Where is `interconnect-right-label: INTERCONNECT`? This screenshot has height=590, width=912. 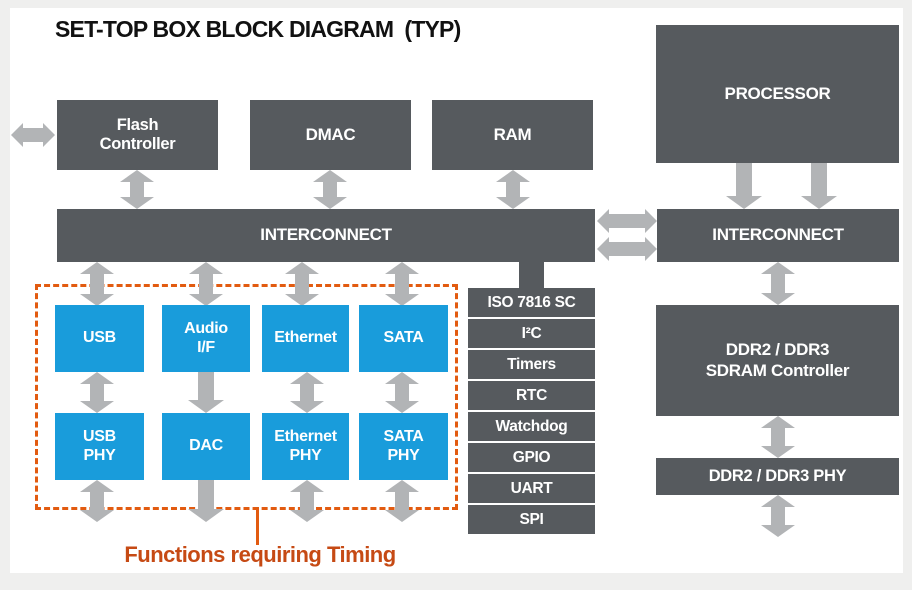
interconnect-right-label: INTERCONNECT is located at coordinates (778, 235).